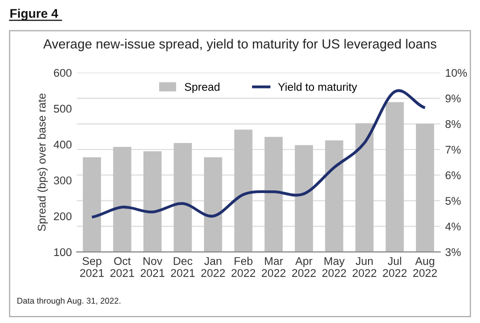  Describe the element at coordinates (152, 267) in the screenshot. I see `x-tick-label: Nov 2021` at that location.